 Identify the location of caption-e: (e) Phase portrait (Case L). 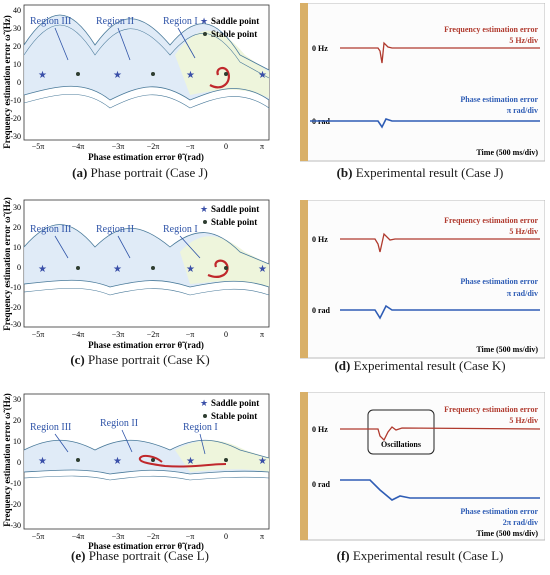
(140, 555).